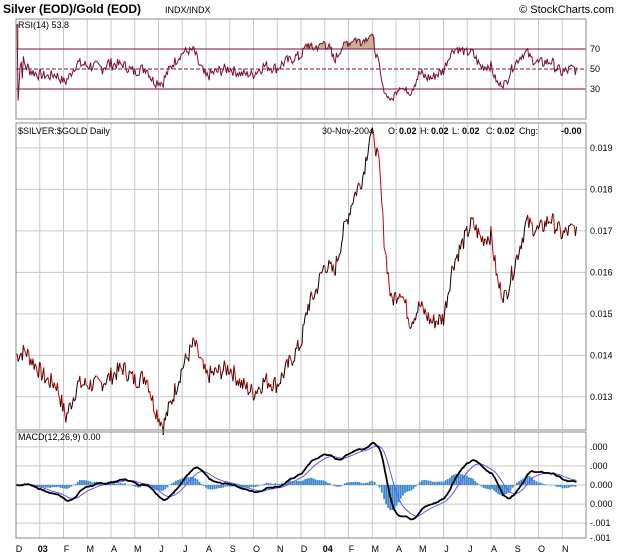  What do you see at coordinates (601, 492) in the screenshot?
I see `macd-y-ticks: .000 .000 0.000 0.000 -.001 -.001` at bounding box center [601, 492].